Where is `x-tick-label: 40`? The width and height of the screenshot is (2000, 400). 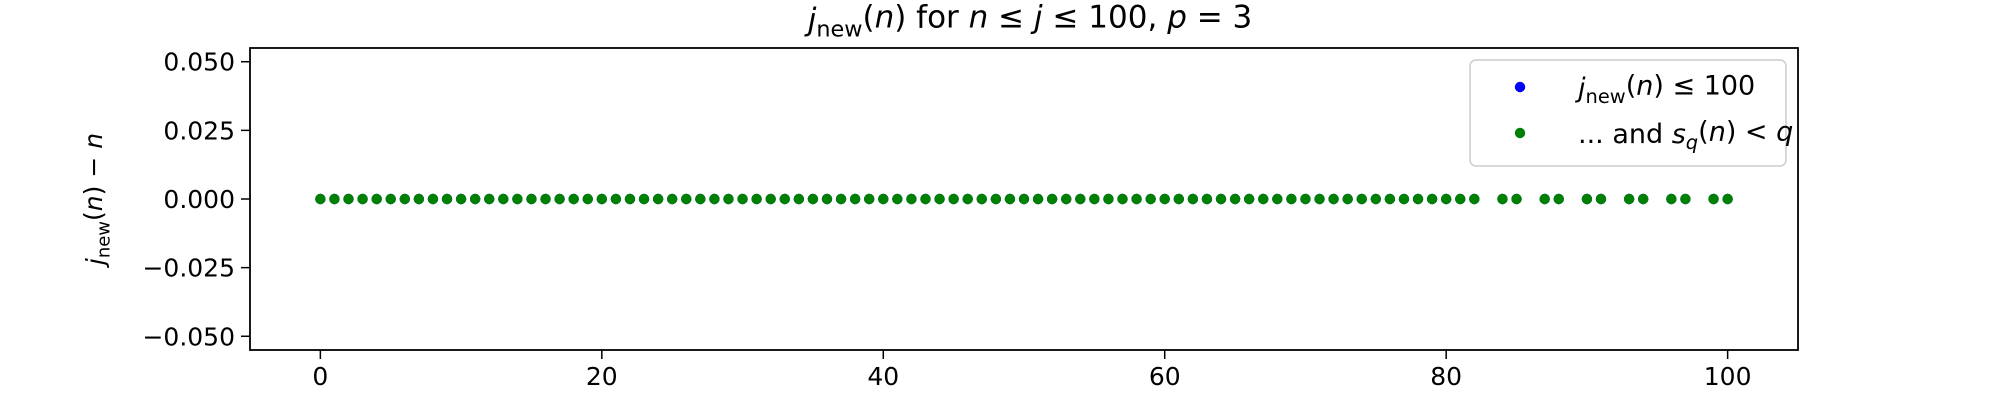
x-tick-label: 40 is located at coordinates (883, 376).